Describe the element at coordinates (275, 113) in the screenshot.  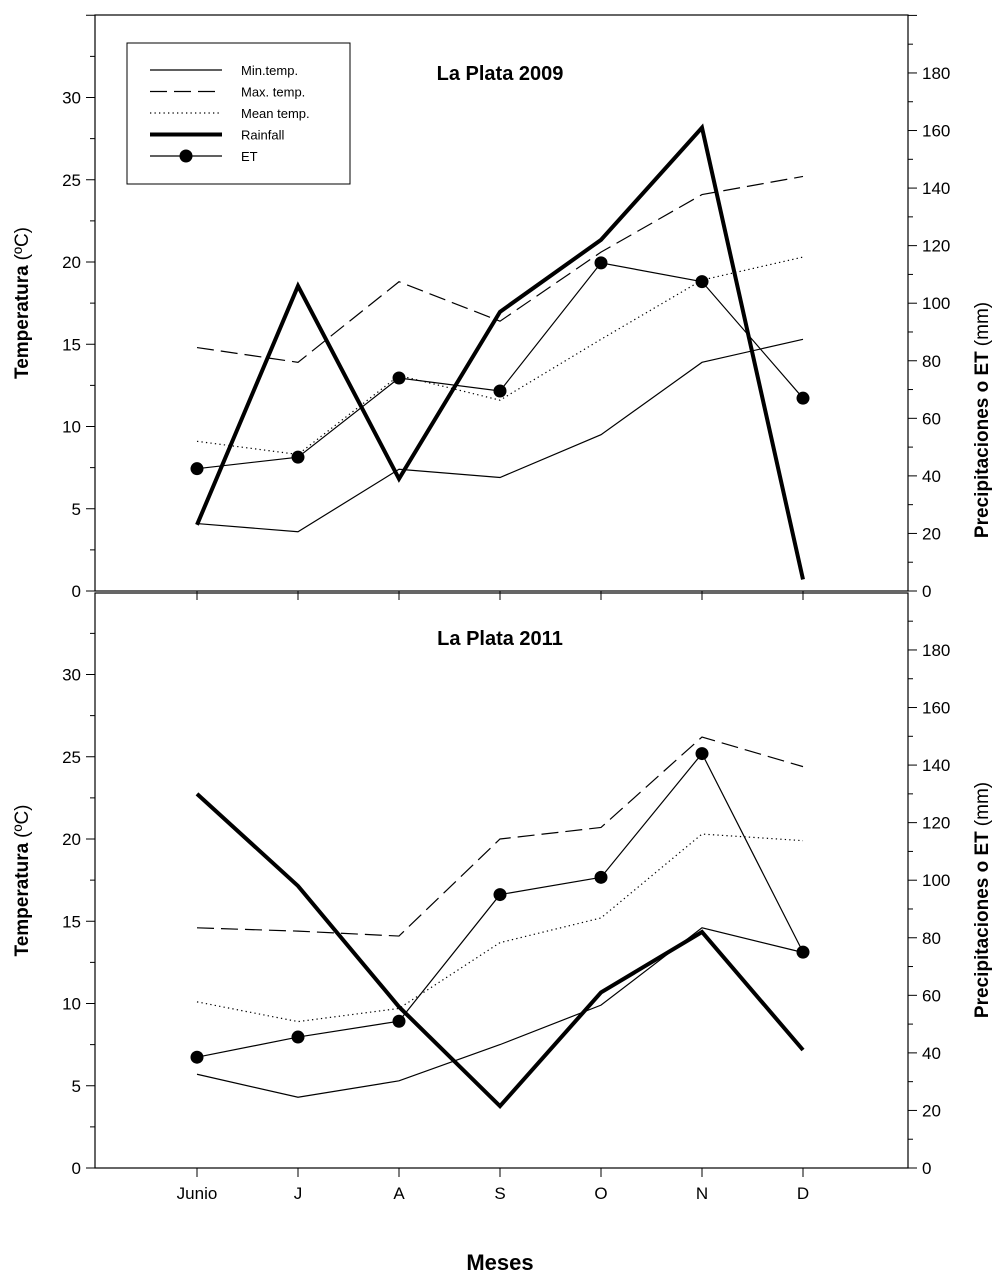
I see `legend-label: Mean temp.` at that location.